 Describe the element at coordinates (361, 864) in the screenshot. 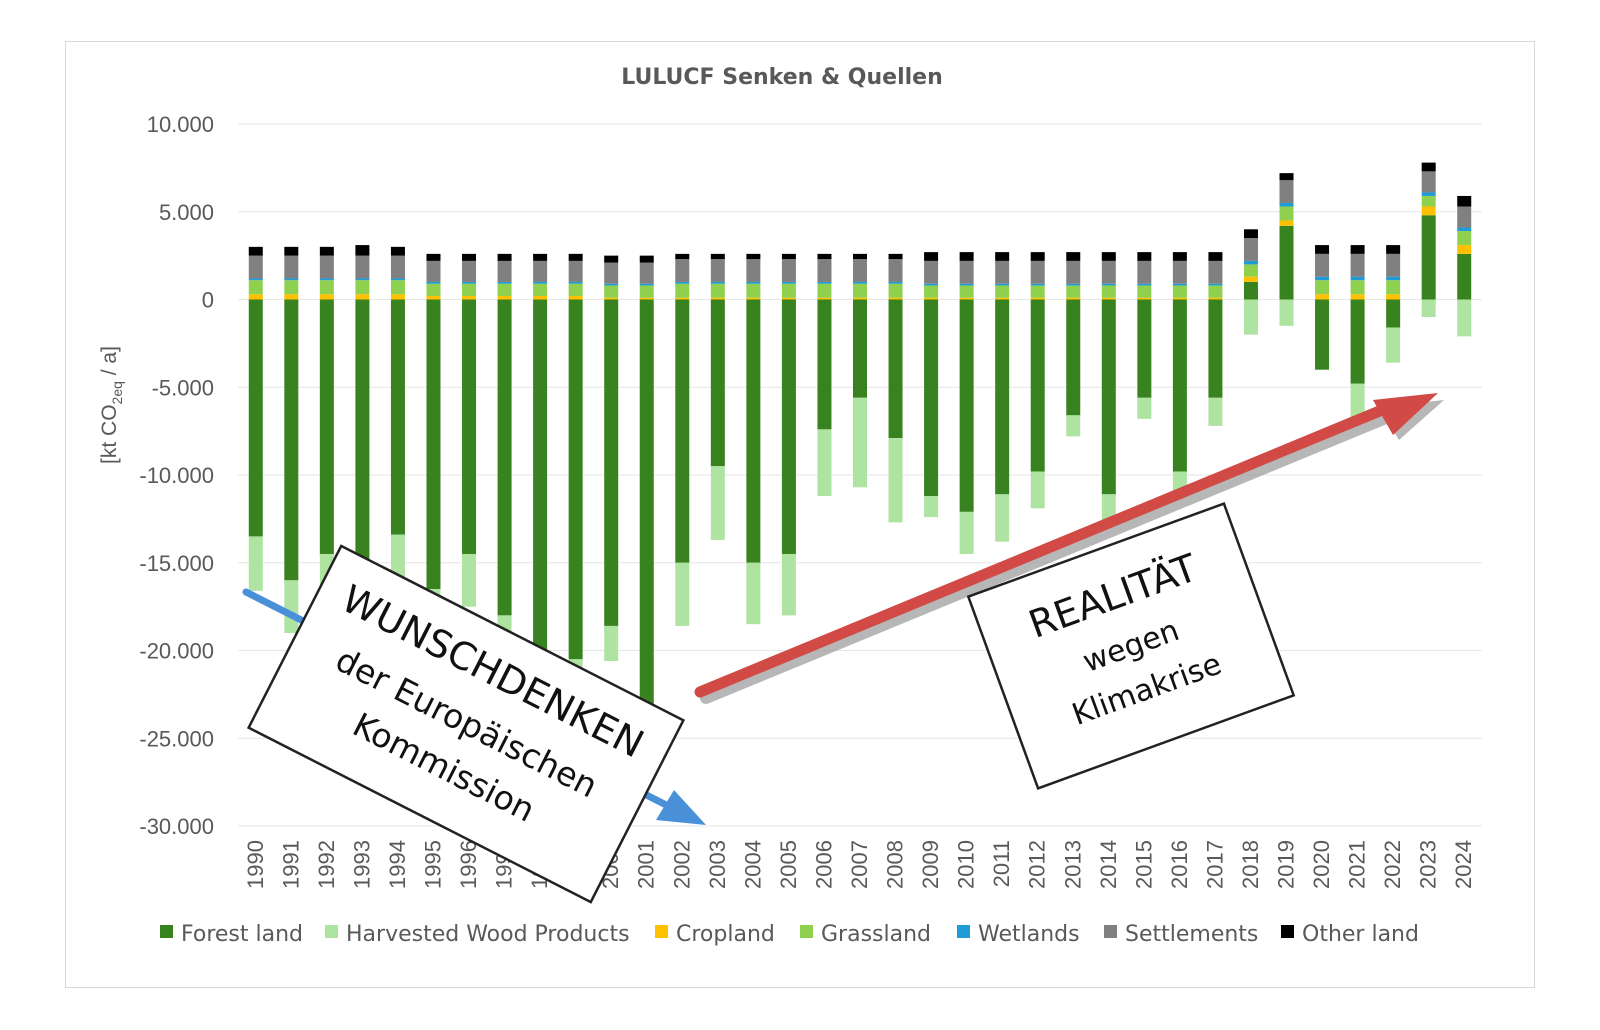

I see `x-tick-label: 1993` at that location.